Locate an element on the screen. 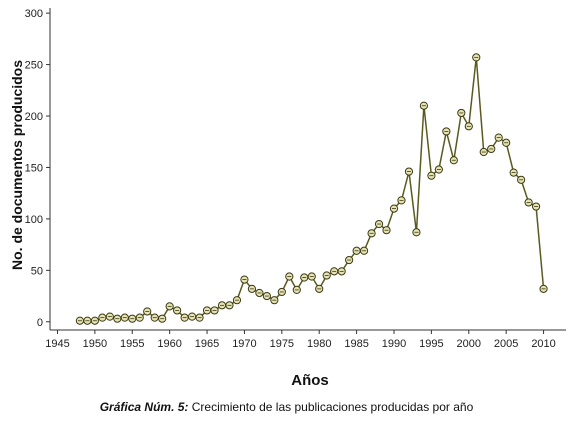 The width and height of the screenshot is (573, 425). x-tick-label: 1965 is located at coordinates (207, 344).